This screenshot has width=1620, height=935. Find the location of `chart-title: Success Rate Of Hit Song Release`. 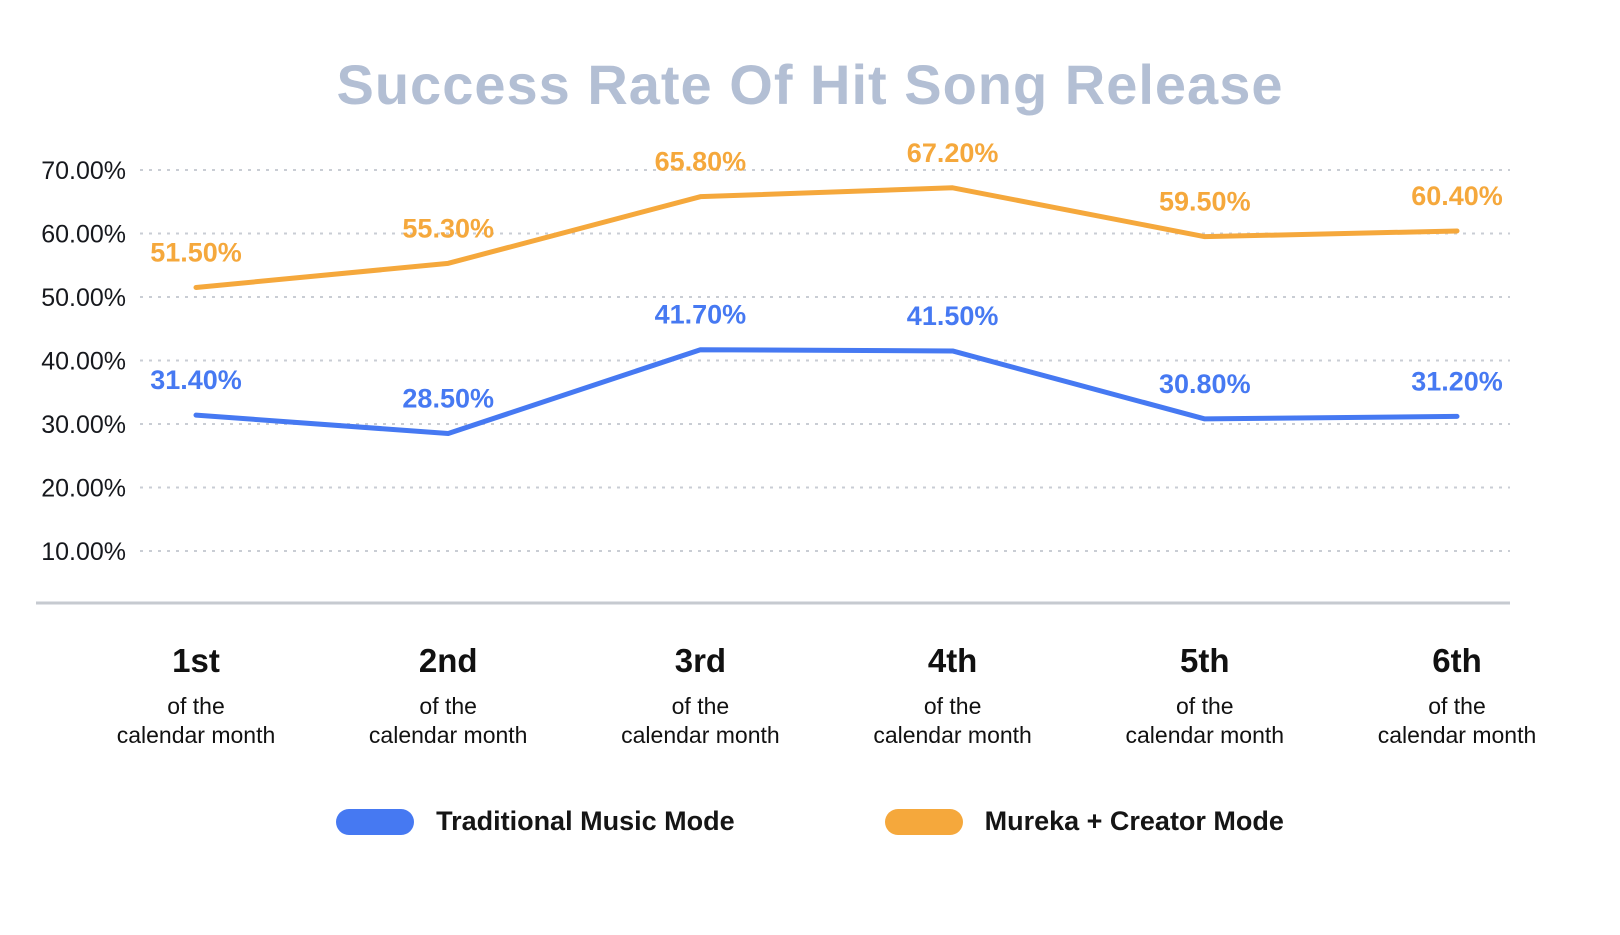

chart-title: Success Rate Of Hit Song Release is located at coordinates (810, 84).